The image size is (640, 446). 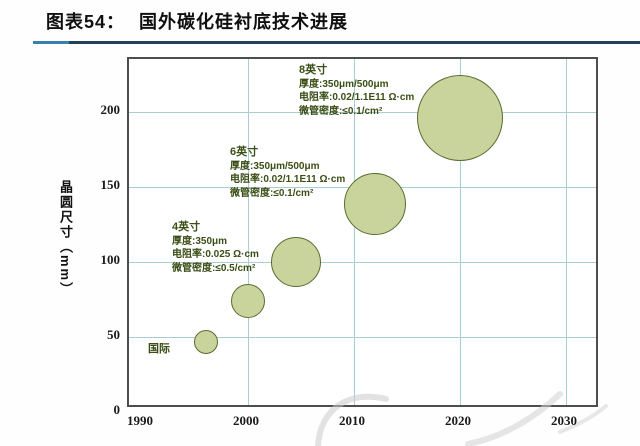 What do you see at coordinates (110, 184) in the screenshot?
I see `y-tick-label: 150` at bounding box center [110, 184].